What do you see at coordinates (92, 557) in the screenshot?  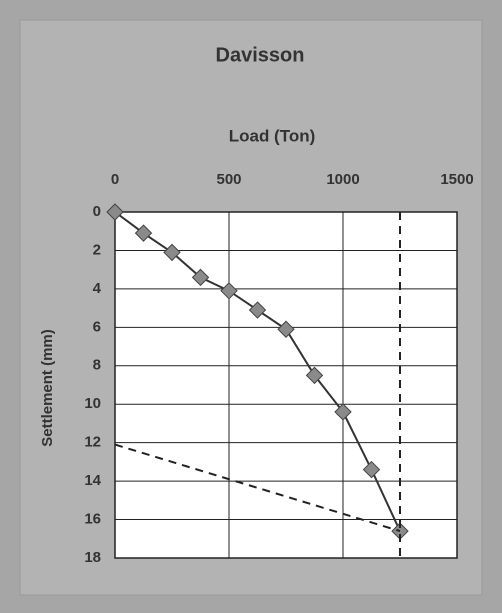 I see `y-tick-label: 18` at bounding box center [92, 557].